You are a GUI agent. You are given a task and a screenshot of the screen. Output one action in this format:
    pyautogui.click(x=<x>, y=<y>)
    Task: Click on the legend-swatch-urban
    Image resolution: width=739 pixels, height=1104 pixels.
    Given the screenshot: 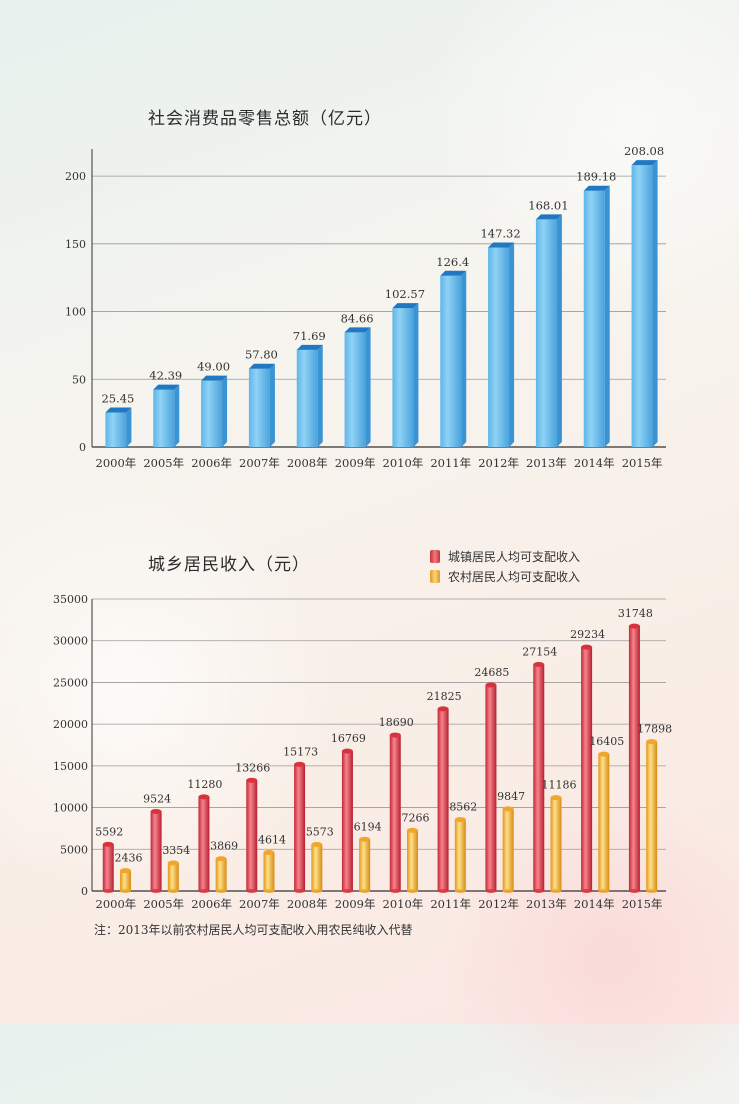 What is the action you would take?
    pyautogui.click(x=435, y=556)
    